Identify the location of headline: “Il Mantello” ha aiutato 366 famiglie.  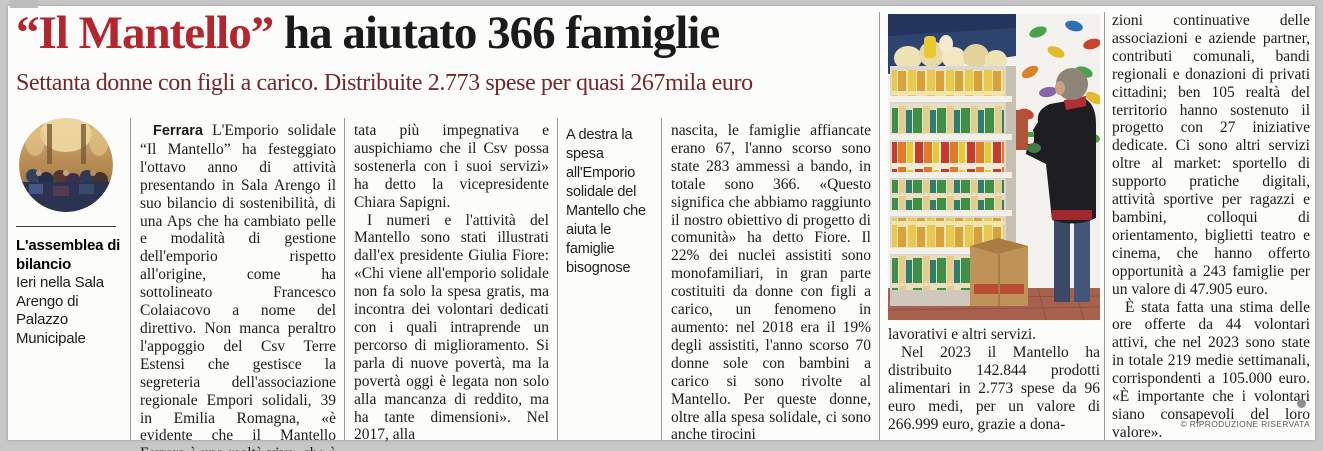
(450, 33).